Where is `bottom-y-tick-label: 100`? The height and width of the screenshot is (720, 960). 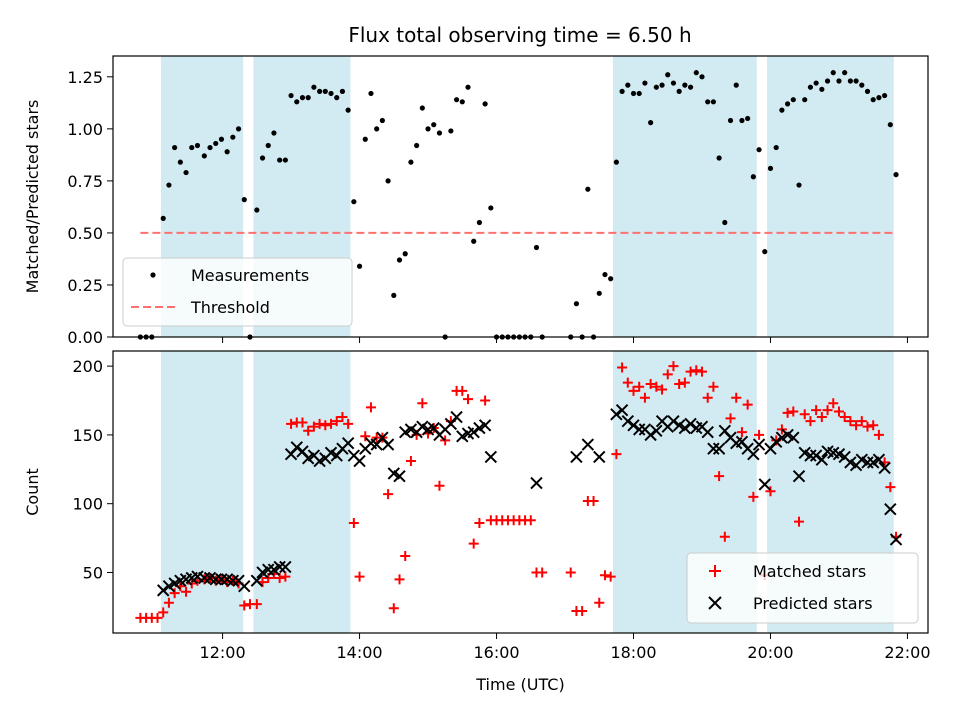
bottom-y-tick-label: 100 is located at coordinates (87, 504).